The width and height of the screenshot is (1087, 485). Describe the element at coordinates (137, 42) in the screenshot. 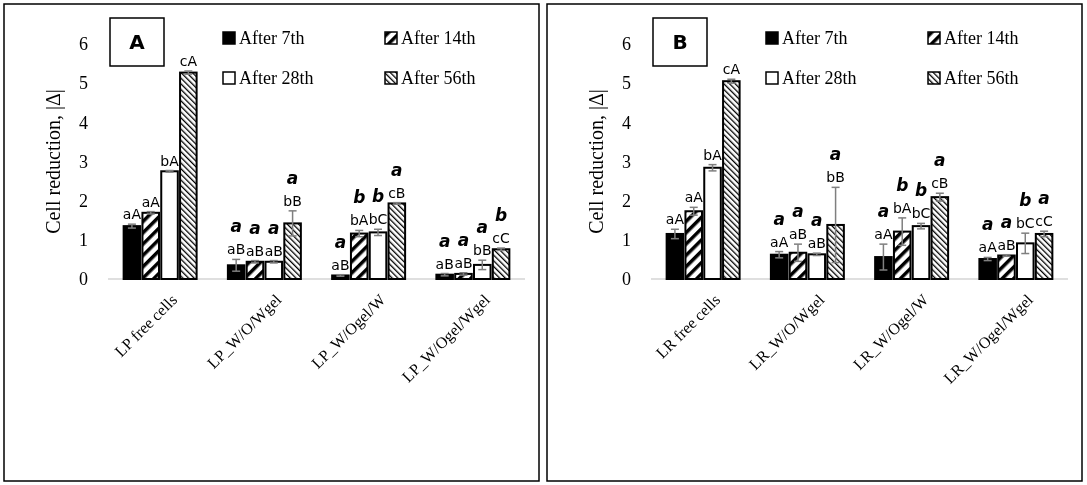

I see `chart-title: A` at that location.